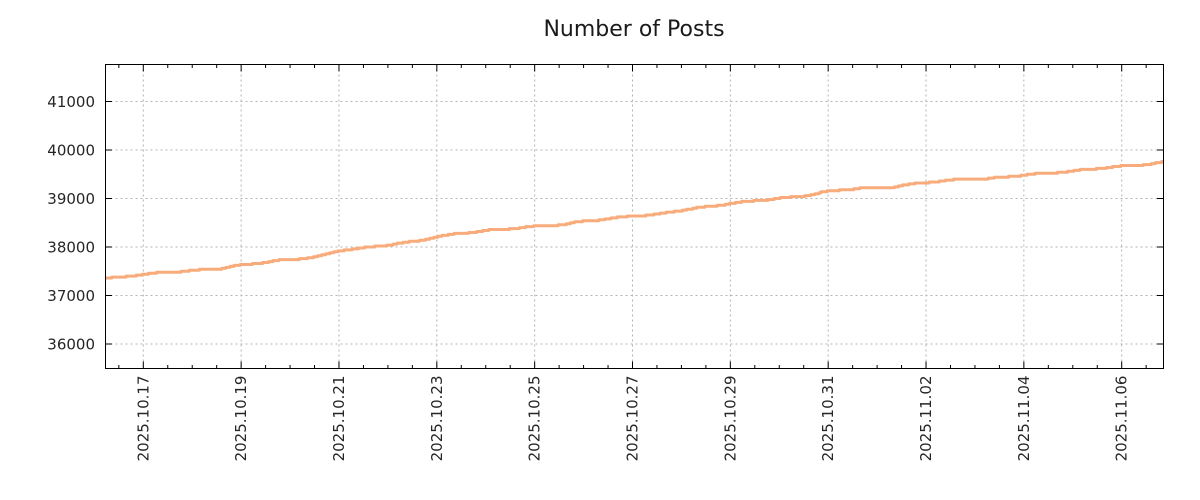 The height and width of the screenshot is (500, 1200). Describe the element at coordinates (926, 419) in the screenshot. I see `x-tick-label: 2025.11.02` at that location.